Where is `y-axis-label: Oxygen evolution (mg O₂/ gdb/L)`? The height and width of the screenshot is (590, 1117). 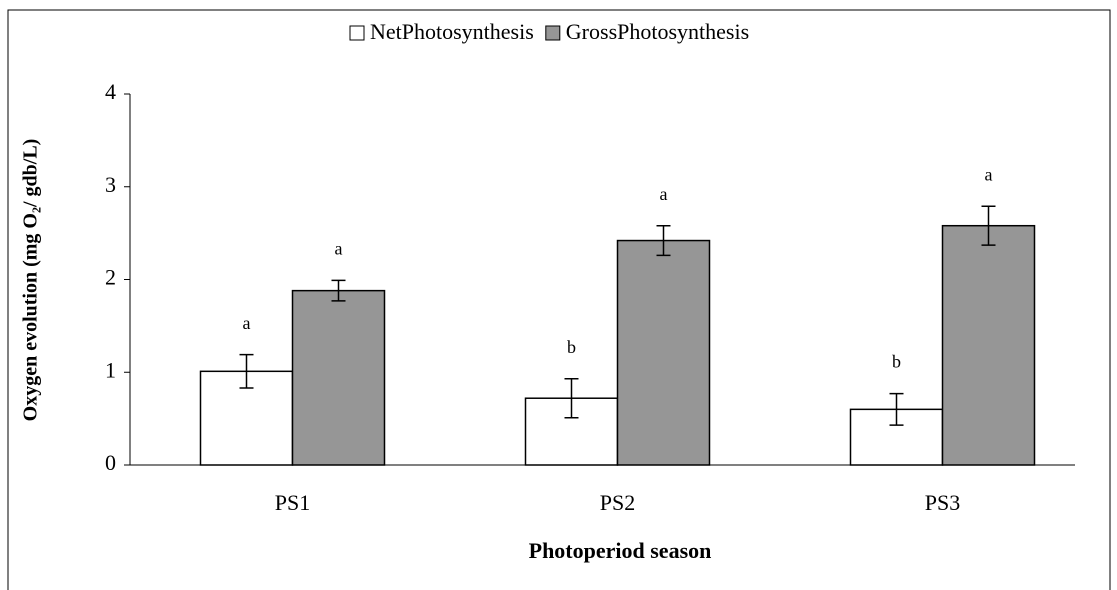
y-axis-label: Oxygen evolution (mg O₂/ gdb/L) is located at coordinates (31, 280).